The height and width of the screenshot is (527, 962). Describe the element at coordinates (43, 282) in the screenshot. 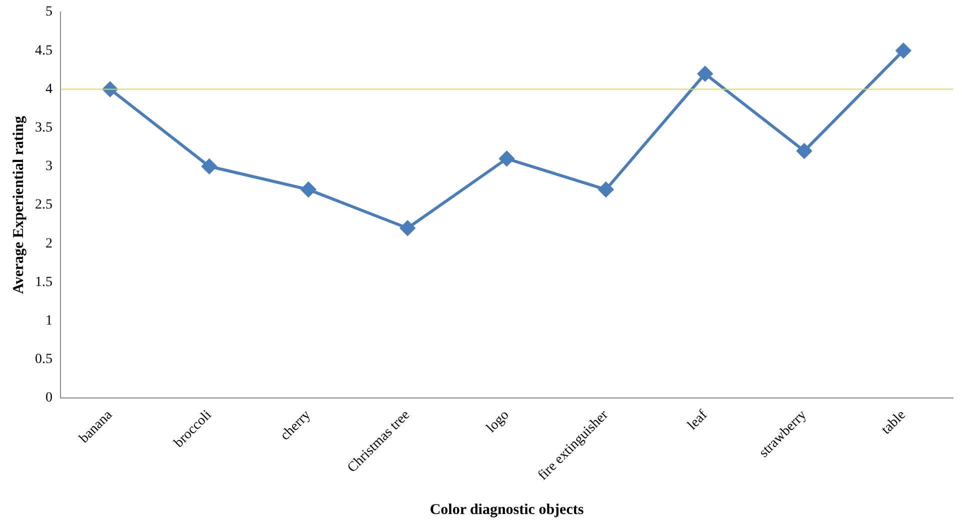

I see `y-tick-label: 1.5` at that location.